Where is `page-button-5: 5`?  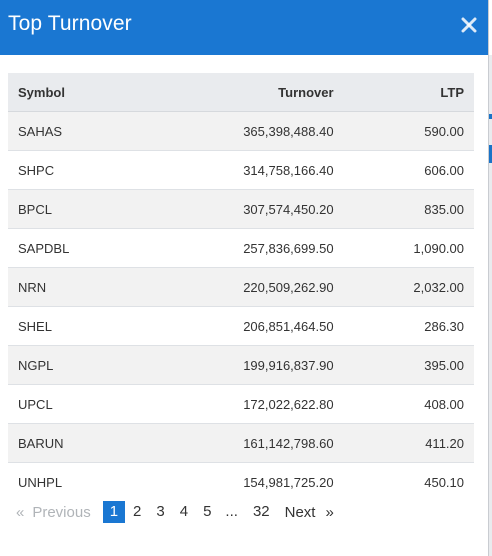
page-button-5: 5 is located at coordinates (207, 511).